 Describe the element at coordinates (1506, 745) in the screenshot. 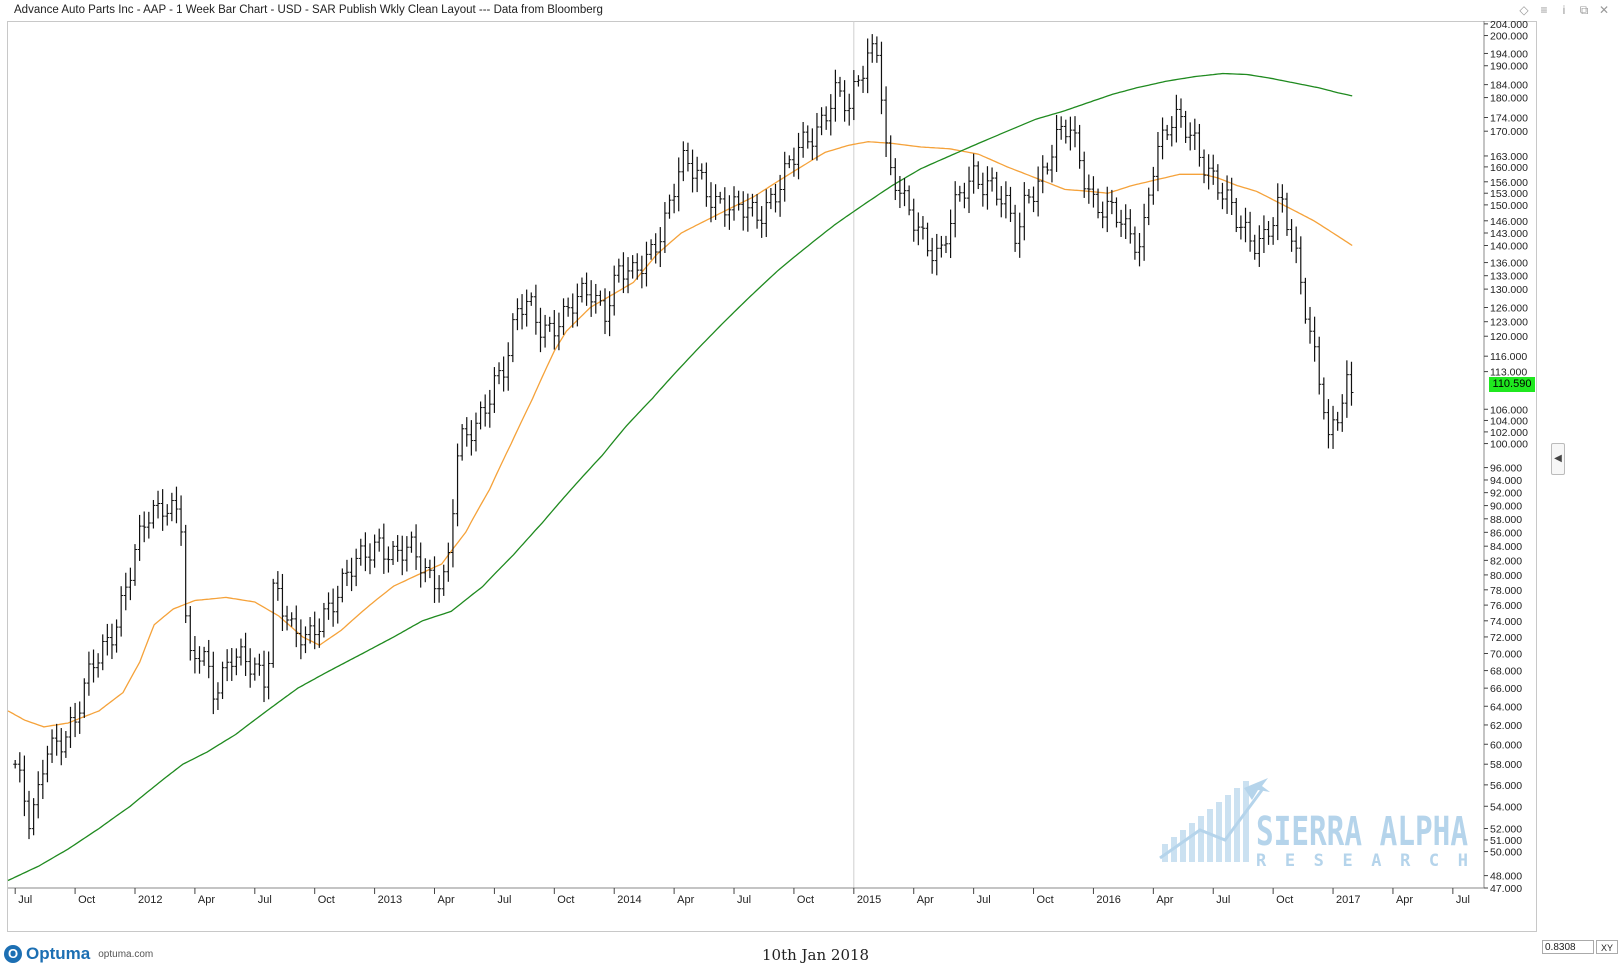

I see `y-tick-label: 60.000` at that location.